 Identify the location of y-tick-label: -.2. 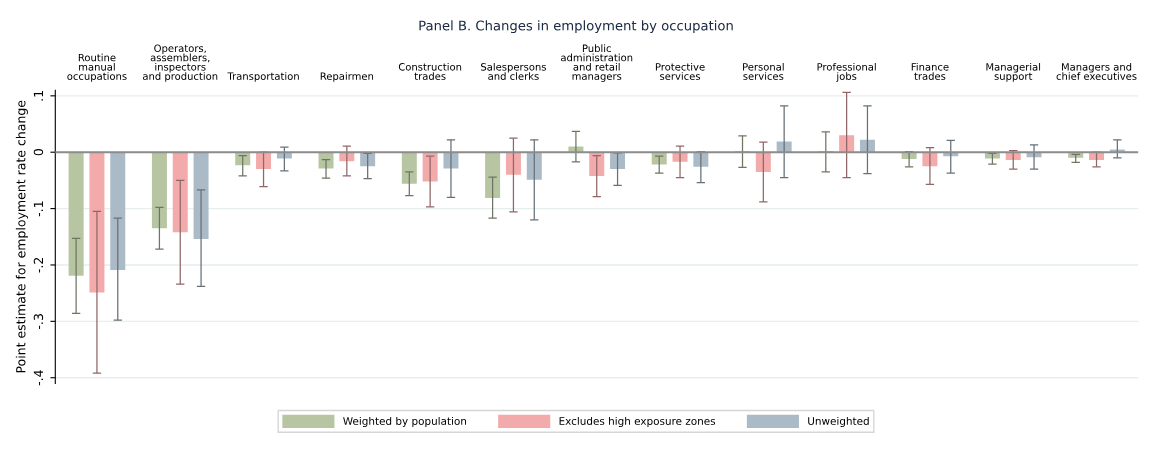
(38, 265).